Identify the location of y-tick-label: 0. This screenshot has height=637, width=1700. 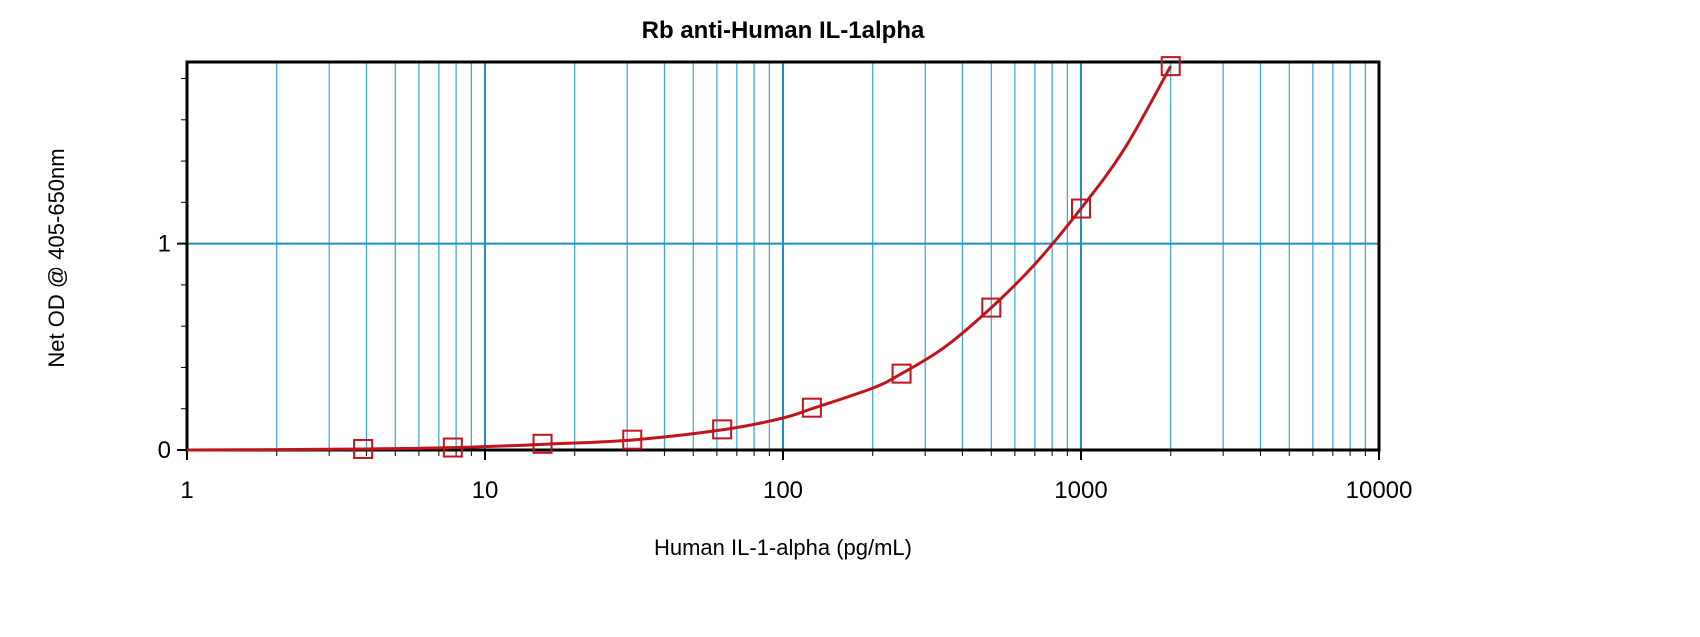
(164, 450).